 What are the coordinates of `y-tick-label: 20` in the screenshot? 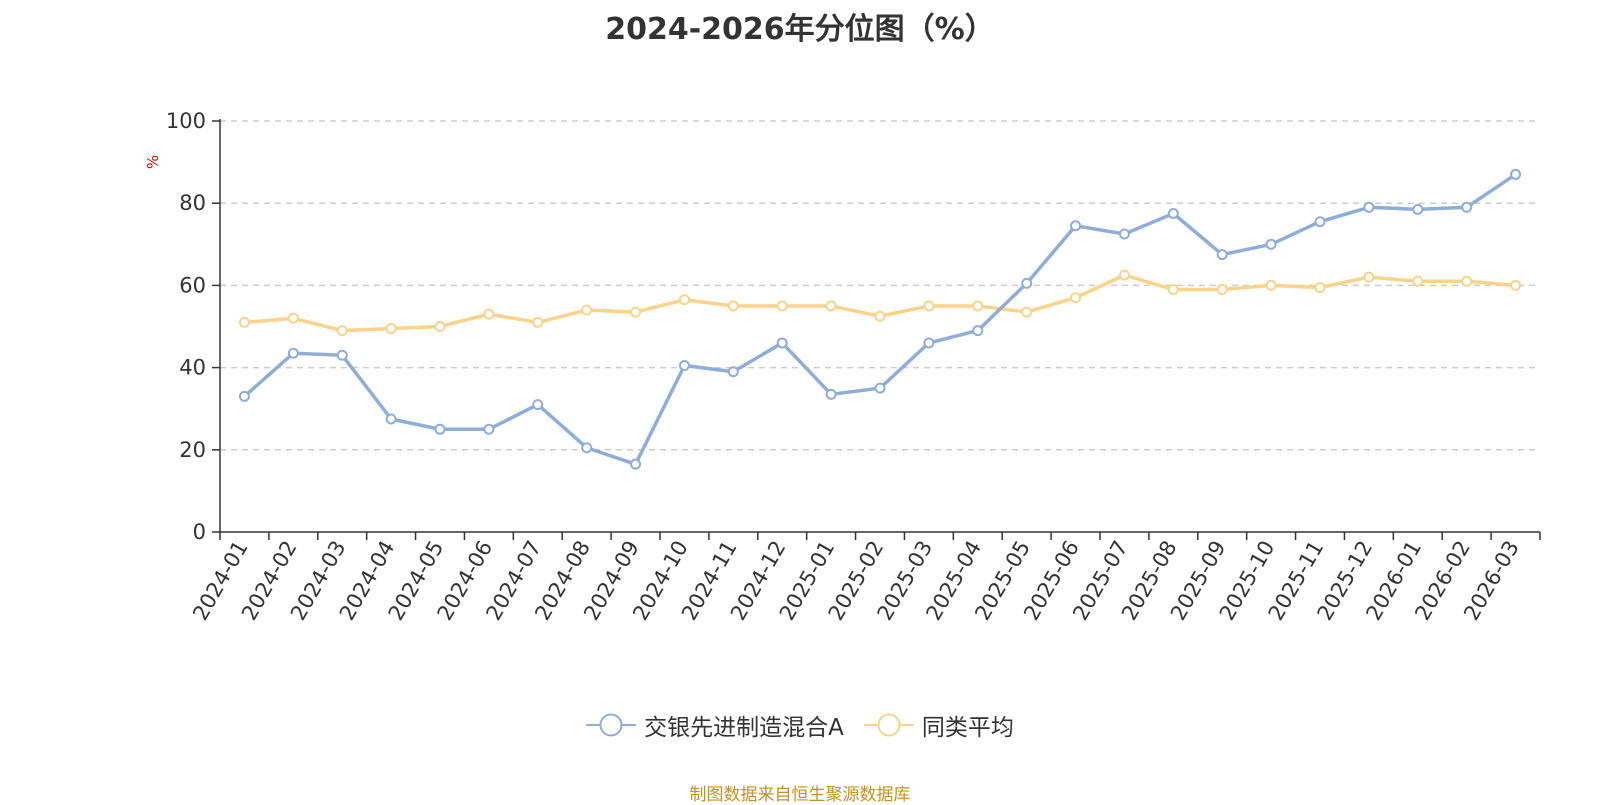 It's located at (192, 450).